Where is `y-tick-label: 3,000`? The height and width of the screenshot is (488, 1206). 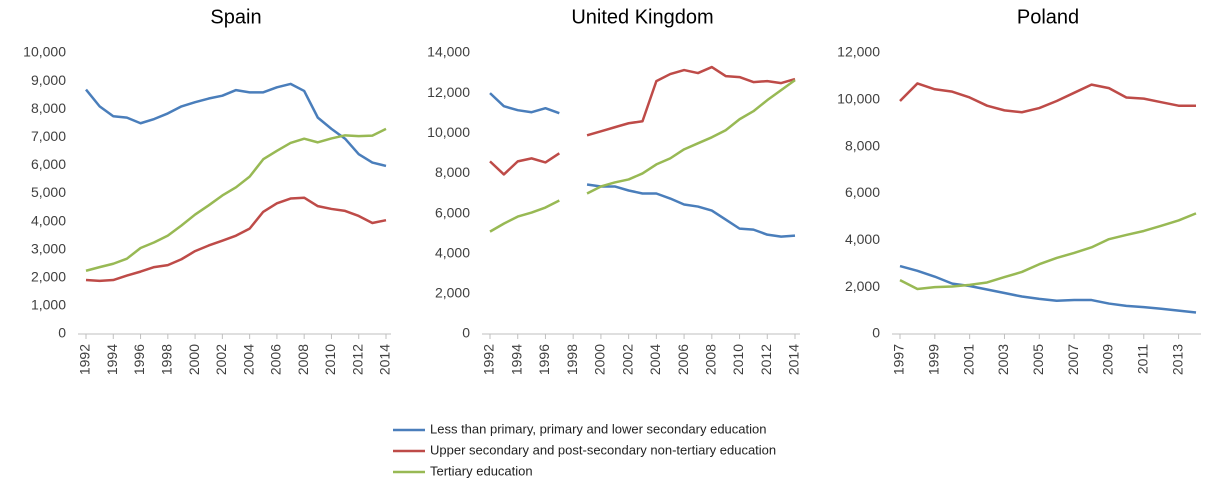
y-tick-label: 3,000 is located at coordinates (48, 248).